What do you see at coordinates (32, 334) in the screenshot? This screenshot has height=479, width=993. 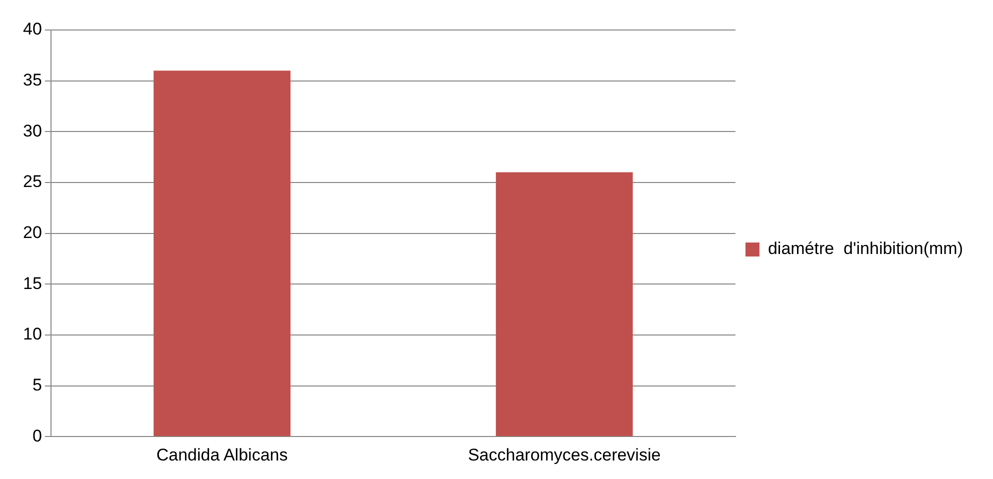 I see `y-tick-label: 10` at bounding box center [32, 334].